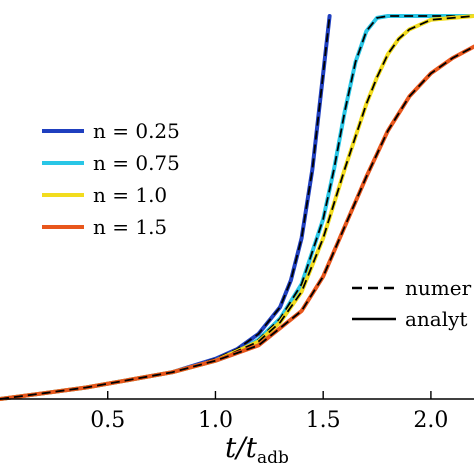 The height and width of the screenshot is (474, 474). I want to click on legend: n = 0.25 n = 0.75 n = 1.0 n = 1.5, so click(111, 179).